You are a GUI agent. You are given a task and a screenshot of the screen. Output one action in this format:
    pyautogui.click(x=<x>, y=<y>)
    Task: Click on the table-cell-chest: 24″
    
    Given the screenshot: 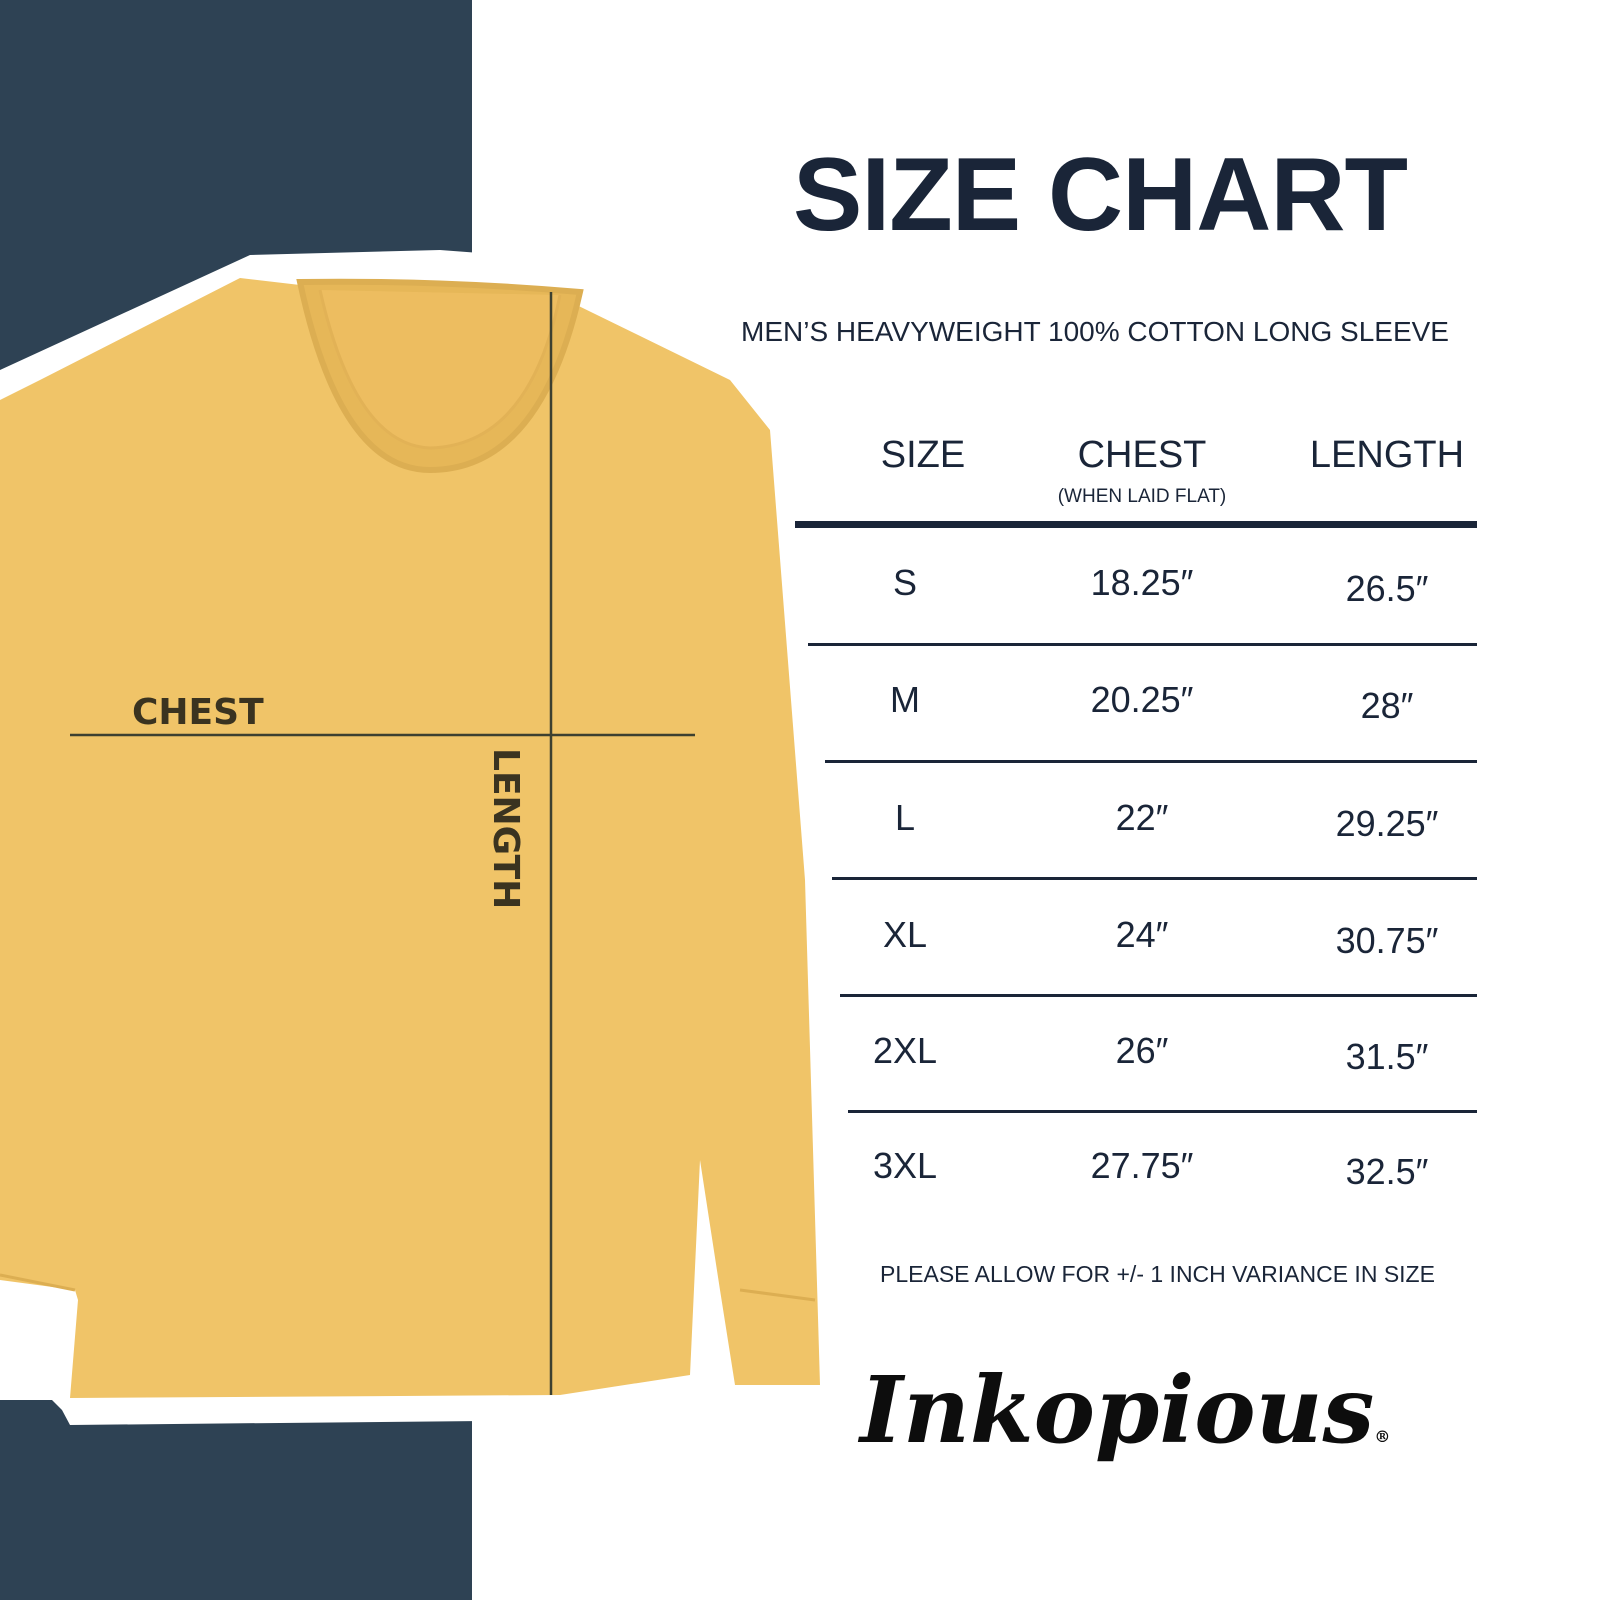 What is the action you would take?
    pyautogui.click(x=1142, y=934)
    